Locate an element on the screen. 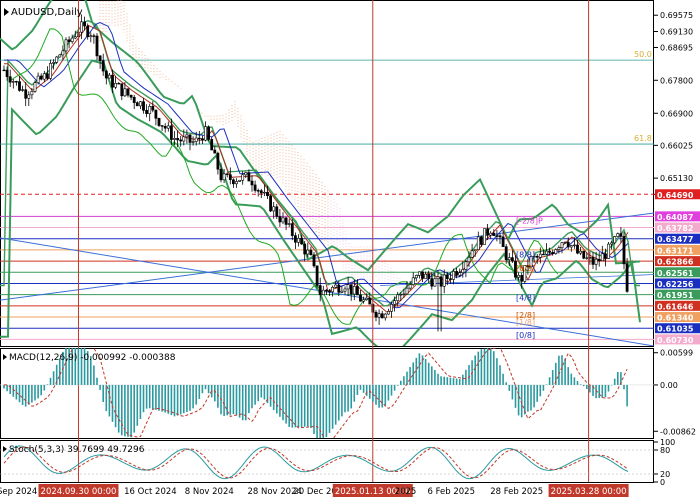 Image resolution: width=700 pixels, height=504 pixels. murray-label: [6/8] is located at coordinates (525, 268).